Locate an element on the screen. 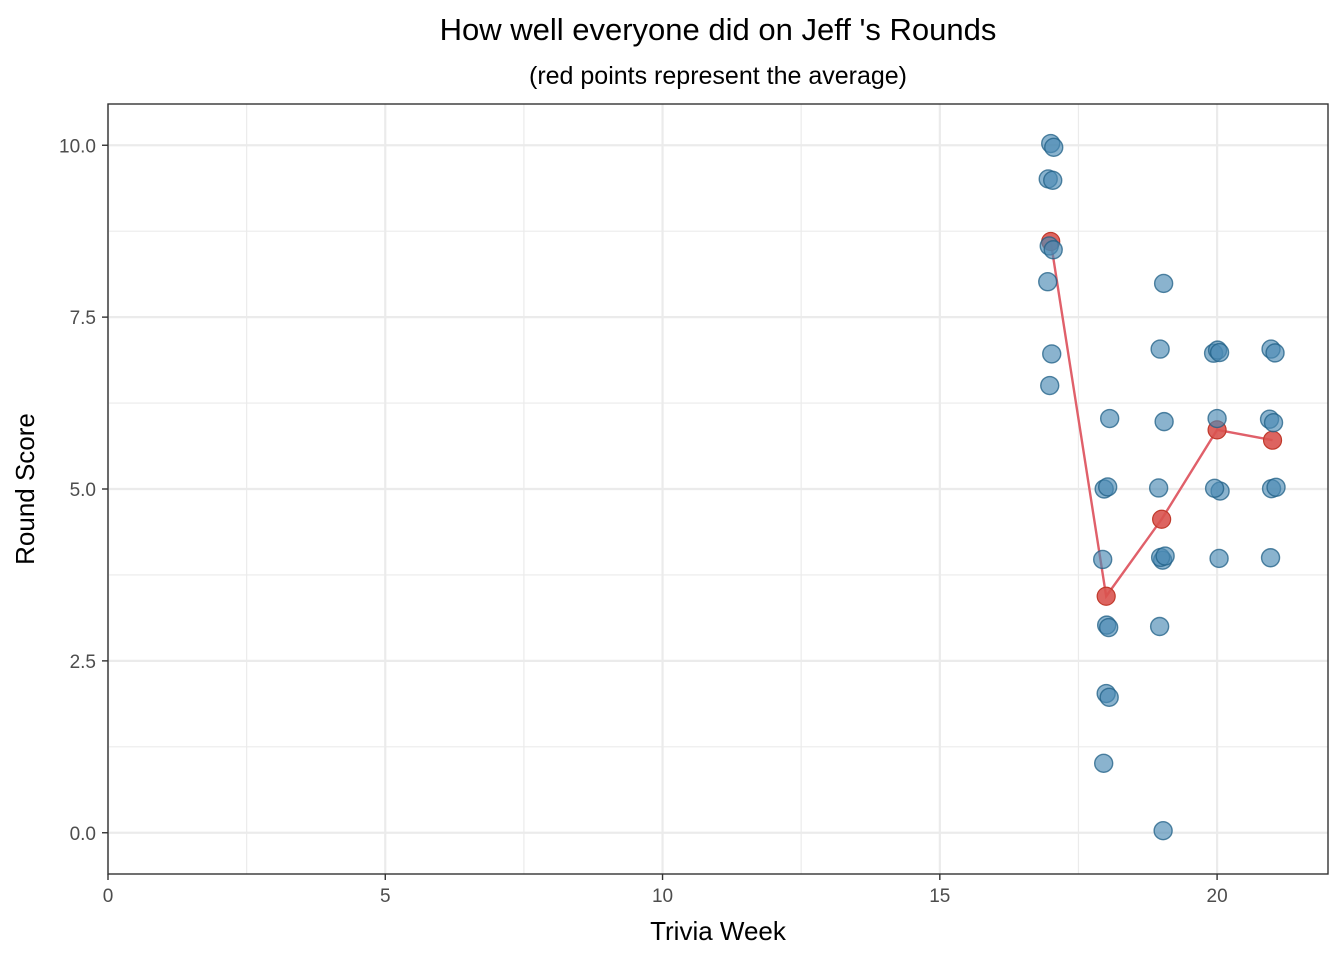 The image size is (1344, 965). chart-subtitle: (red points represent the average) is located at coordinates (718, 76).